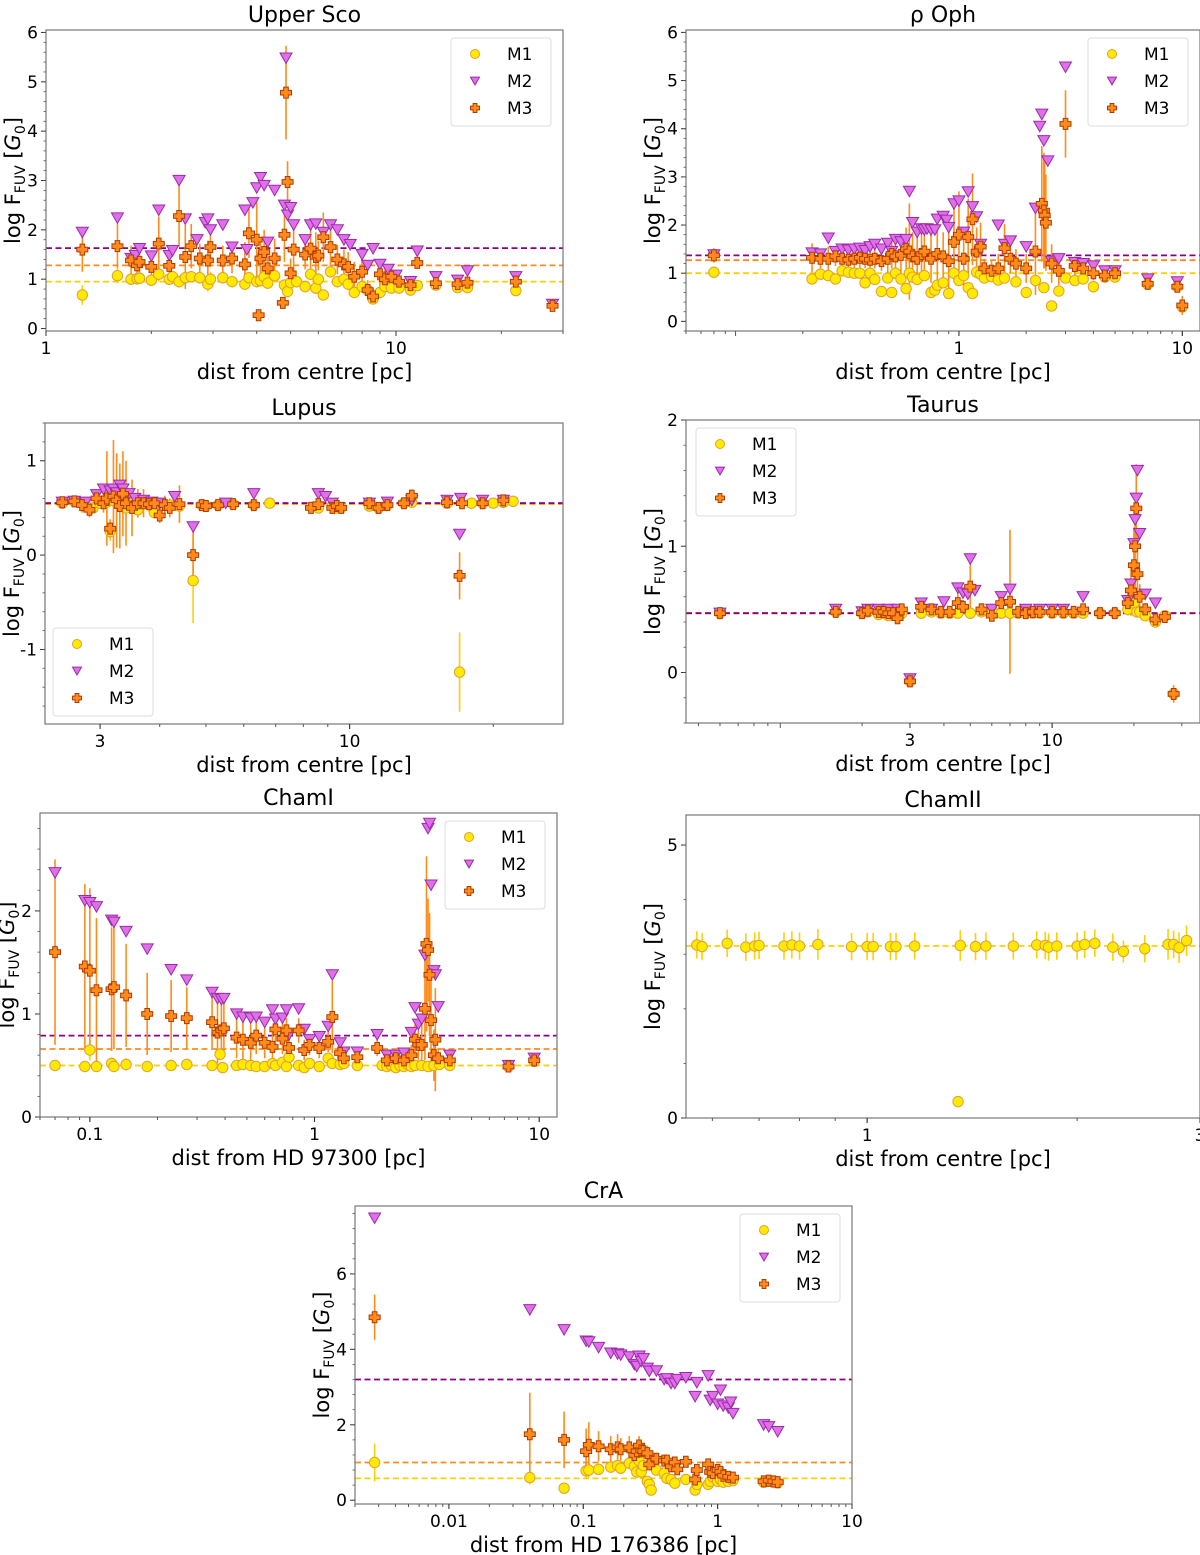 The height and width of the screenshot is (1555, 1200). What do you see at coordinates (32, 83) in the screenshot?
I see `y-tick-label: 5` at bounding box center [32, 83].